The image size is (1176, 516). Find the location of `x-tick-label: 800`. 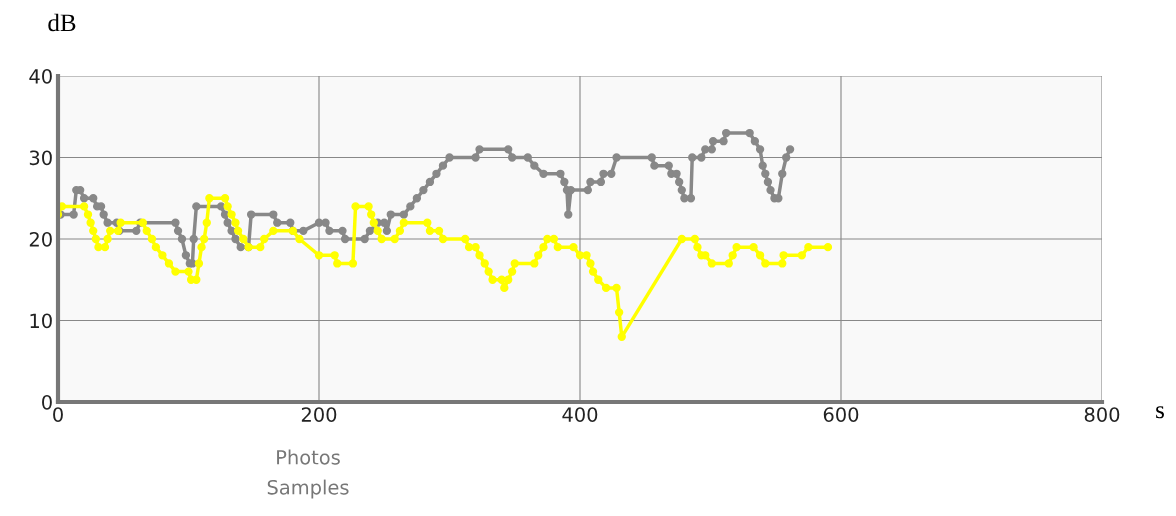

x-tick-label: 800 is located at coordinates (1102, 414).